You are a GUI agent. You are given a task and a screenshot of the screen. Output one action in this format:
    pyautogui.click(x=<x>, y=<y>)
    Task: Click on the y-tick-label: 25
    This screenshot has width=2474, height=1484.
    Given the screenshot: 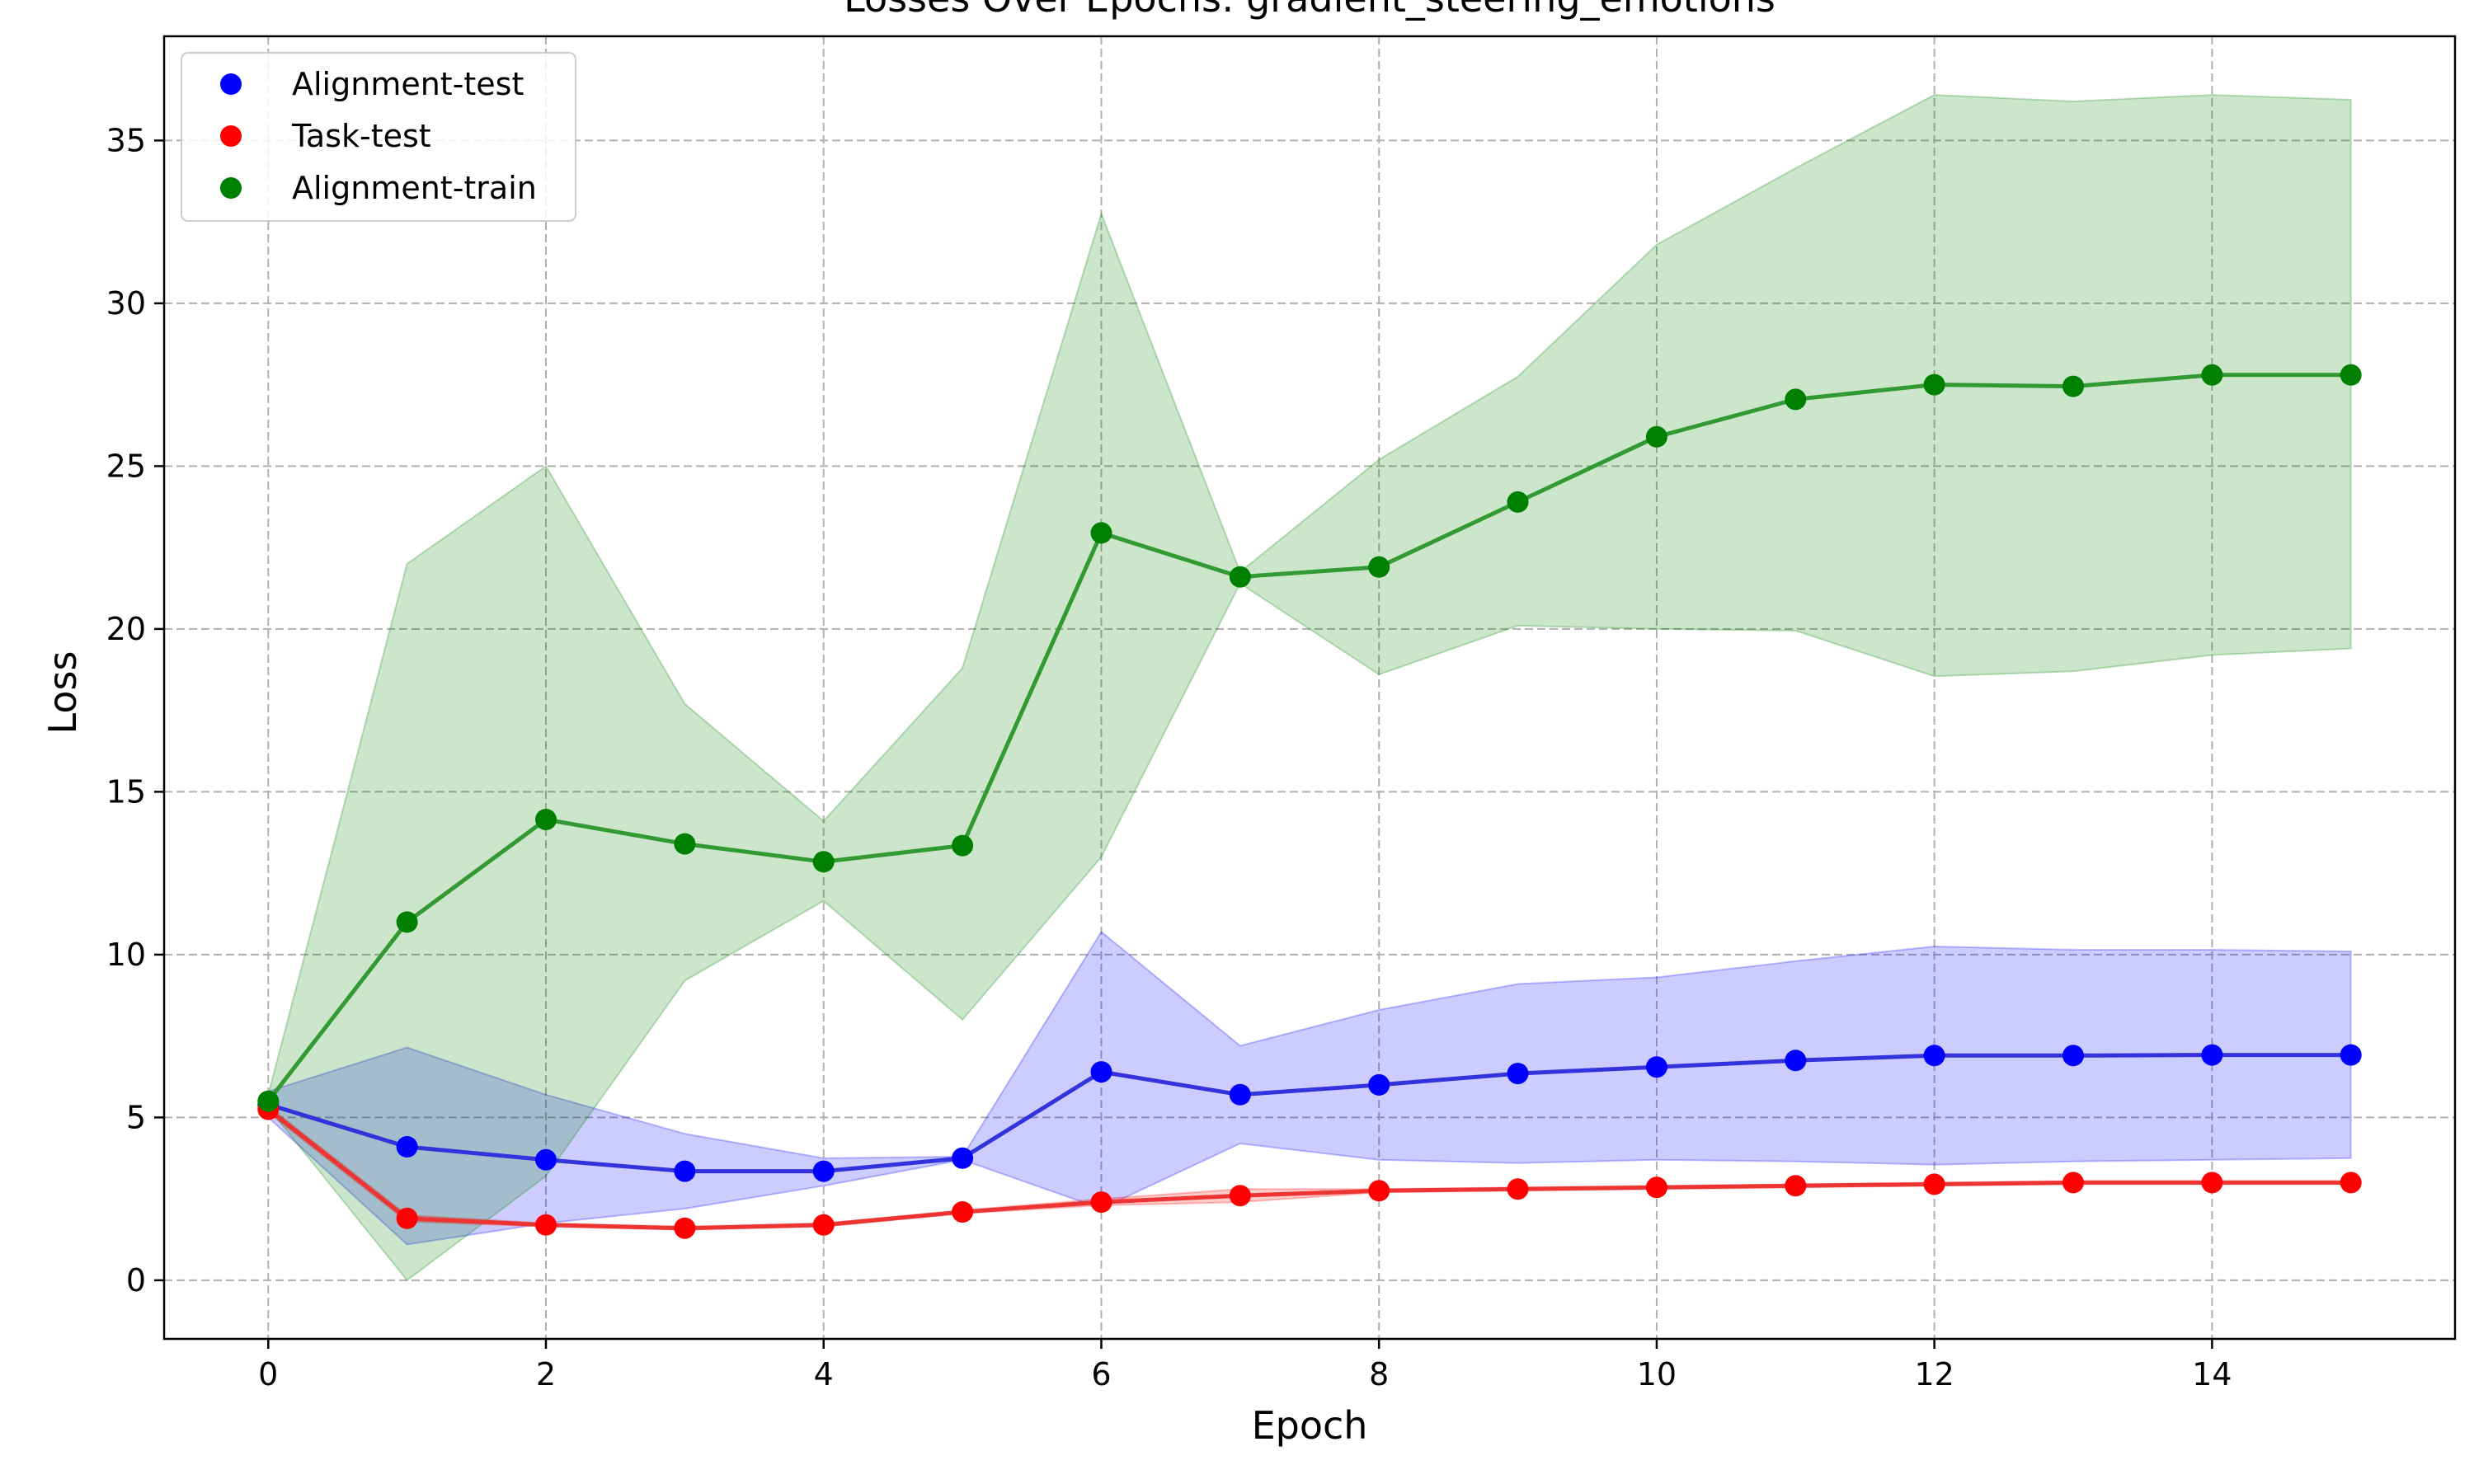 What is the action you would take?
    pyautogui.click(x=126, y=466)
    